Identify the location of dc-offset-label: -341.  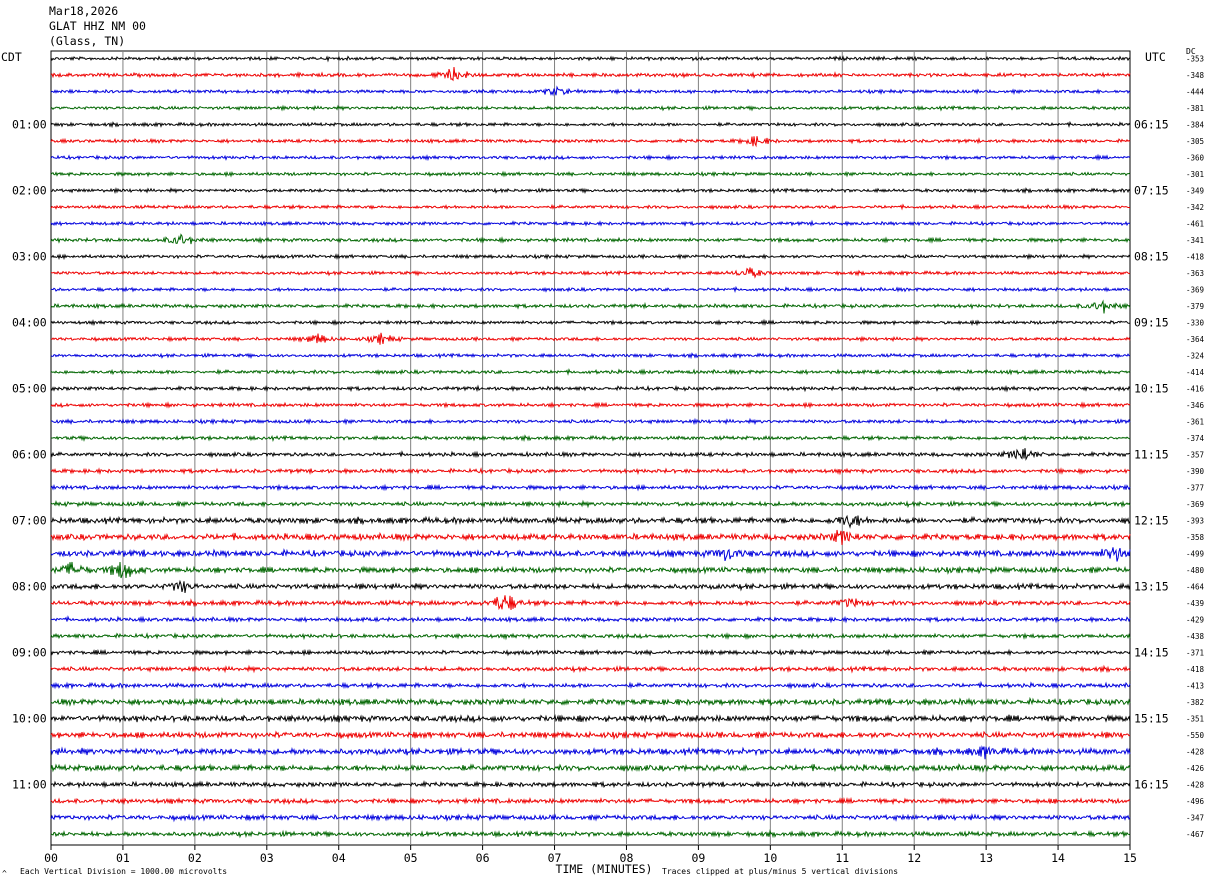
(1195, 240).